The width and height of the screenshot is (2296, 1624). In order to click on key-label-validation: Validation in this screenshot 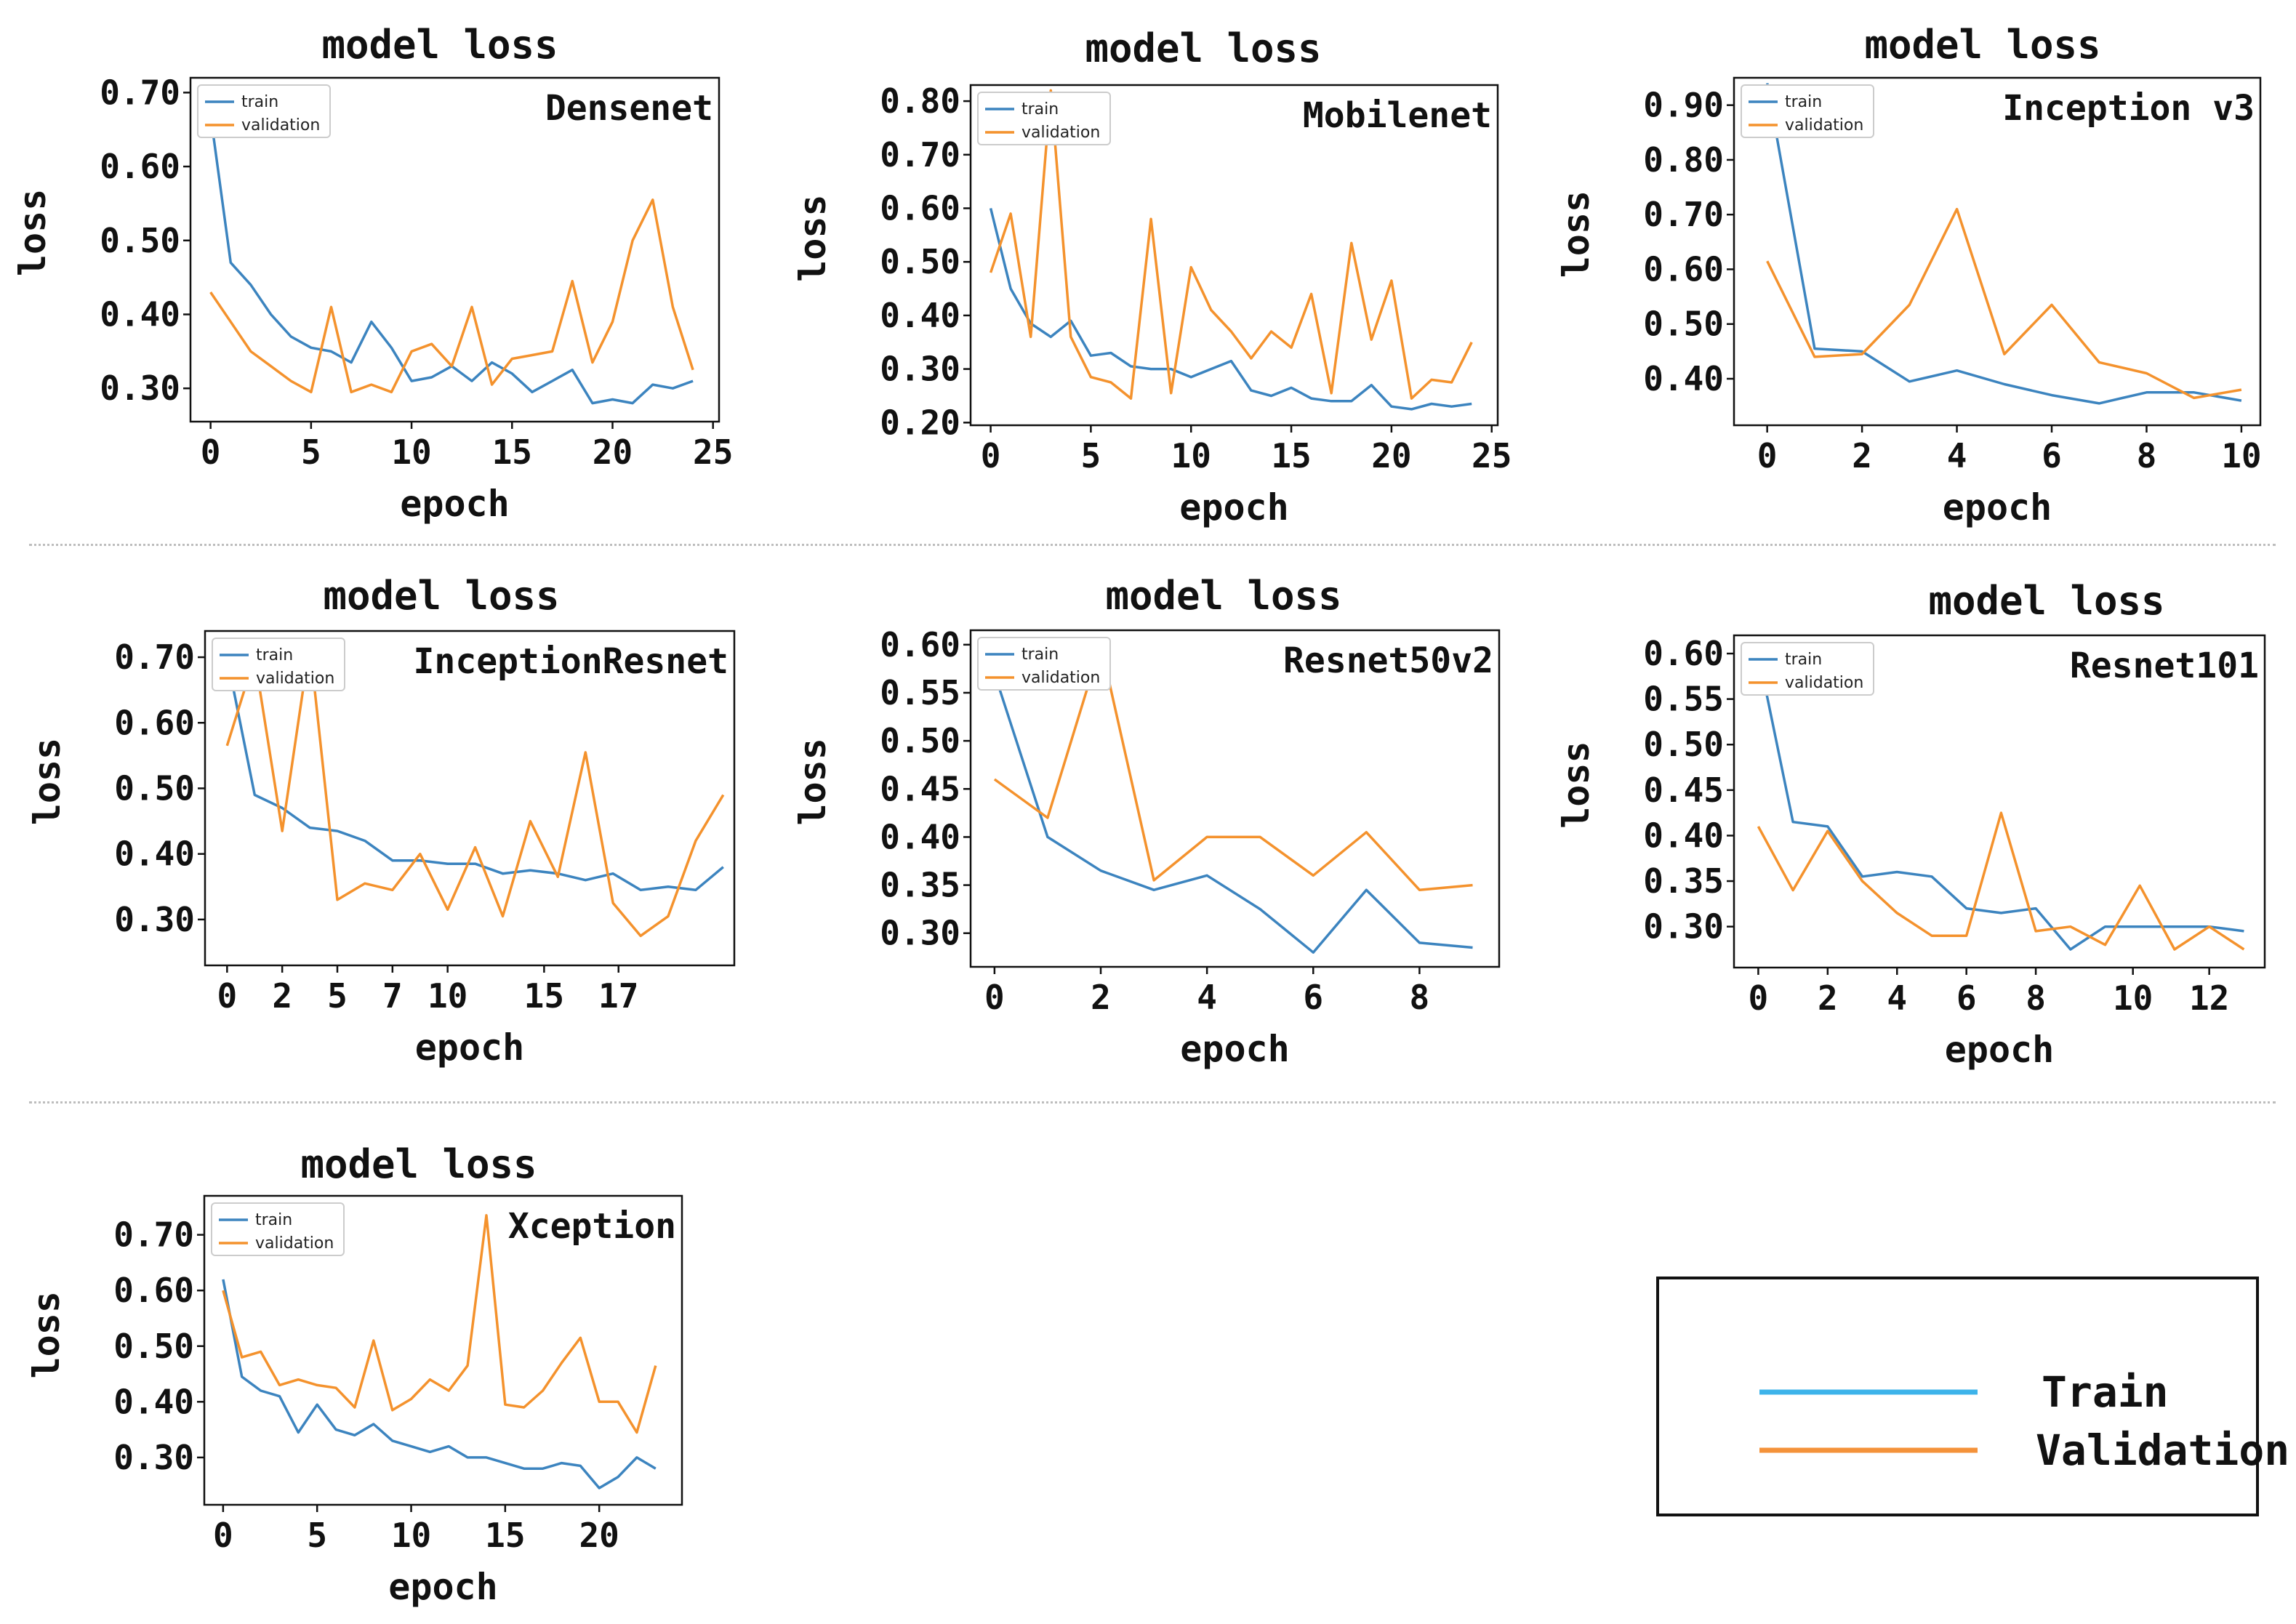, I will do `click(2162, 1450)`.